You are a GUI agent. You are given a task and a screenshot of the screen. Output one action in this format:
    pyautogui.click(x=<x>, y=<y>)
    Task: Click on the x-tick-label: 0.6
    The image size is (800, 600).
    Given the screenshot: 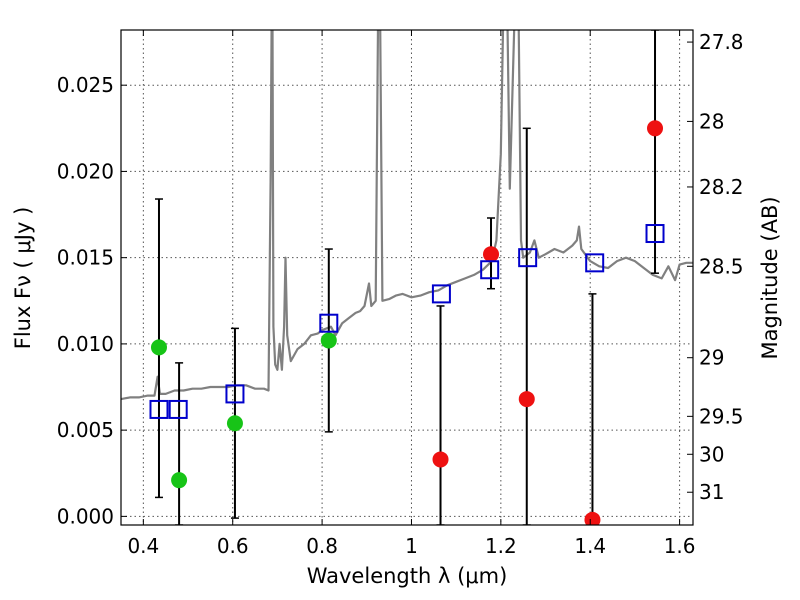 What is the action you would take?
    pyautogui.click(x=233, y=546)
    